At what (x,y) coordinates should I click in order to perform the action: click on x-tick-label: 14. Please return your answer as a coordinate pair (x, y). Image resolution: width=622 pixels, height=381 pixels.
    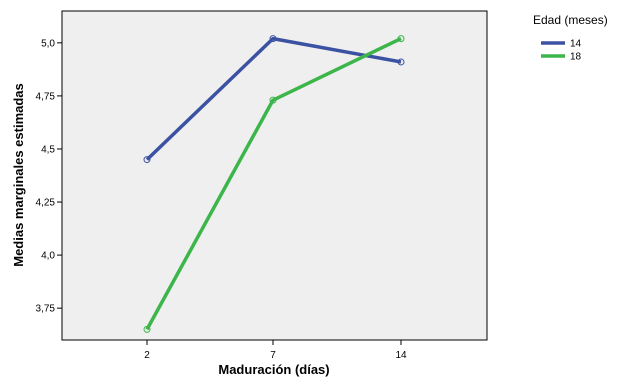
    Looking at the image, I should click on (401, 355).